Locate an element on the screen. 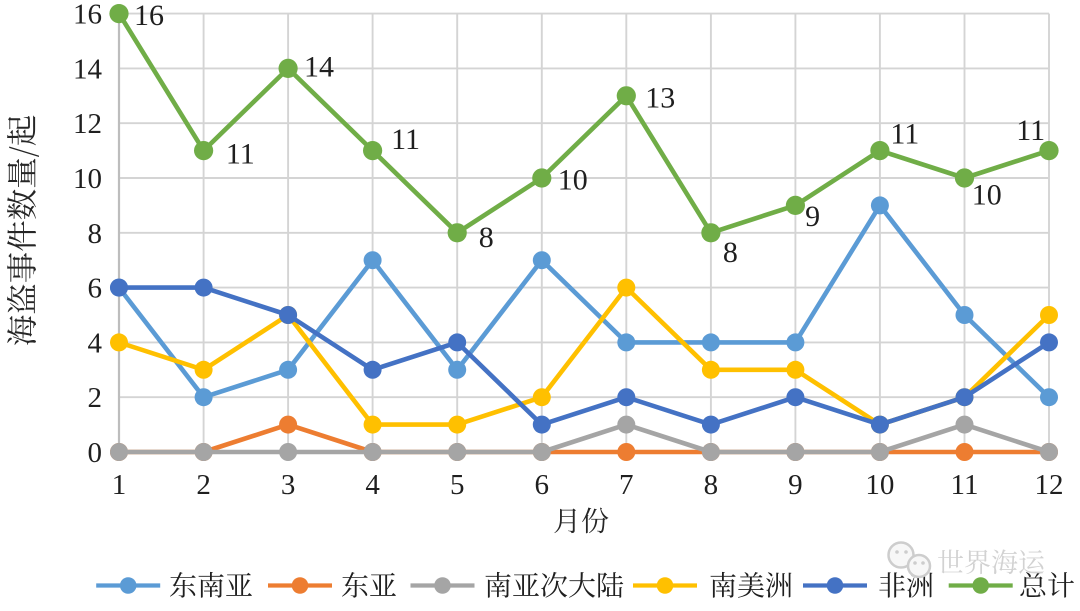  svg-text: 1 is located at coordinates (119, 485).